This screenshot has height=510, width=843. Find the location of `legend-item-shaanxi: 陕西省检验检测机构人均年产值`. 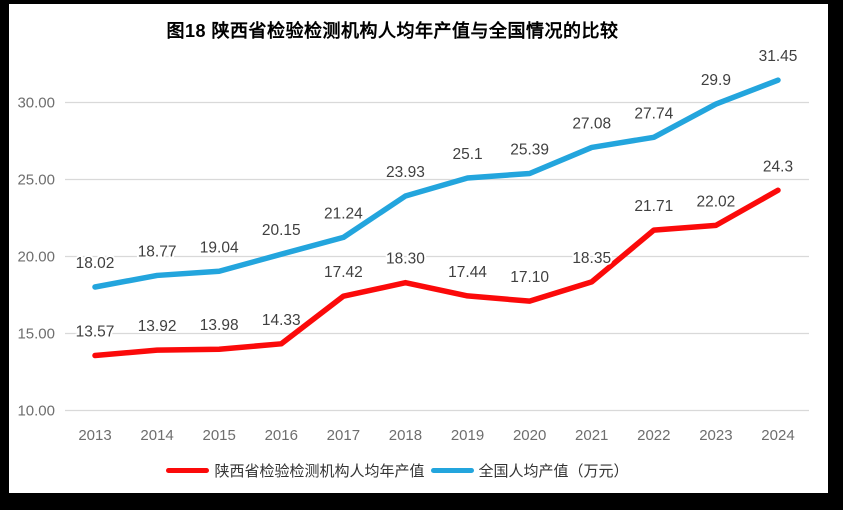

legend-item-shaanxi: 陕西省检验检测机构人均年产值 is located at coordinates (295, 470).